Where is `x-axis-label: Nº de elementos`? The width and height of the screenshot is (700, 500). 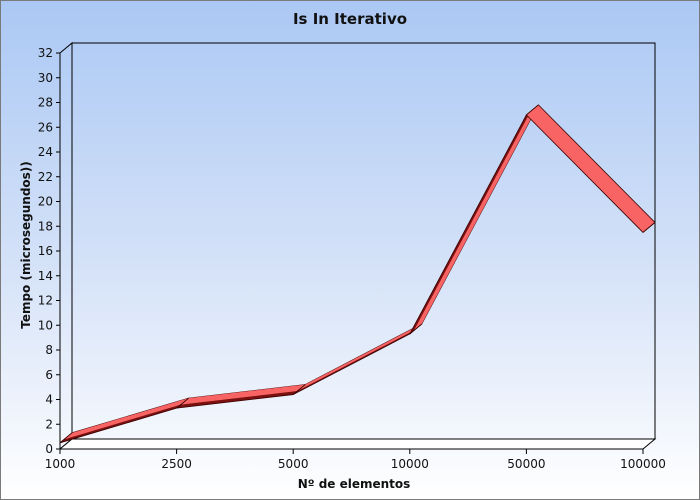 x-axis-label: Nº de elementos is located at coordinates (354, 484).